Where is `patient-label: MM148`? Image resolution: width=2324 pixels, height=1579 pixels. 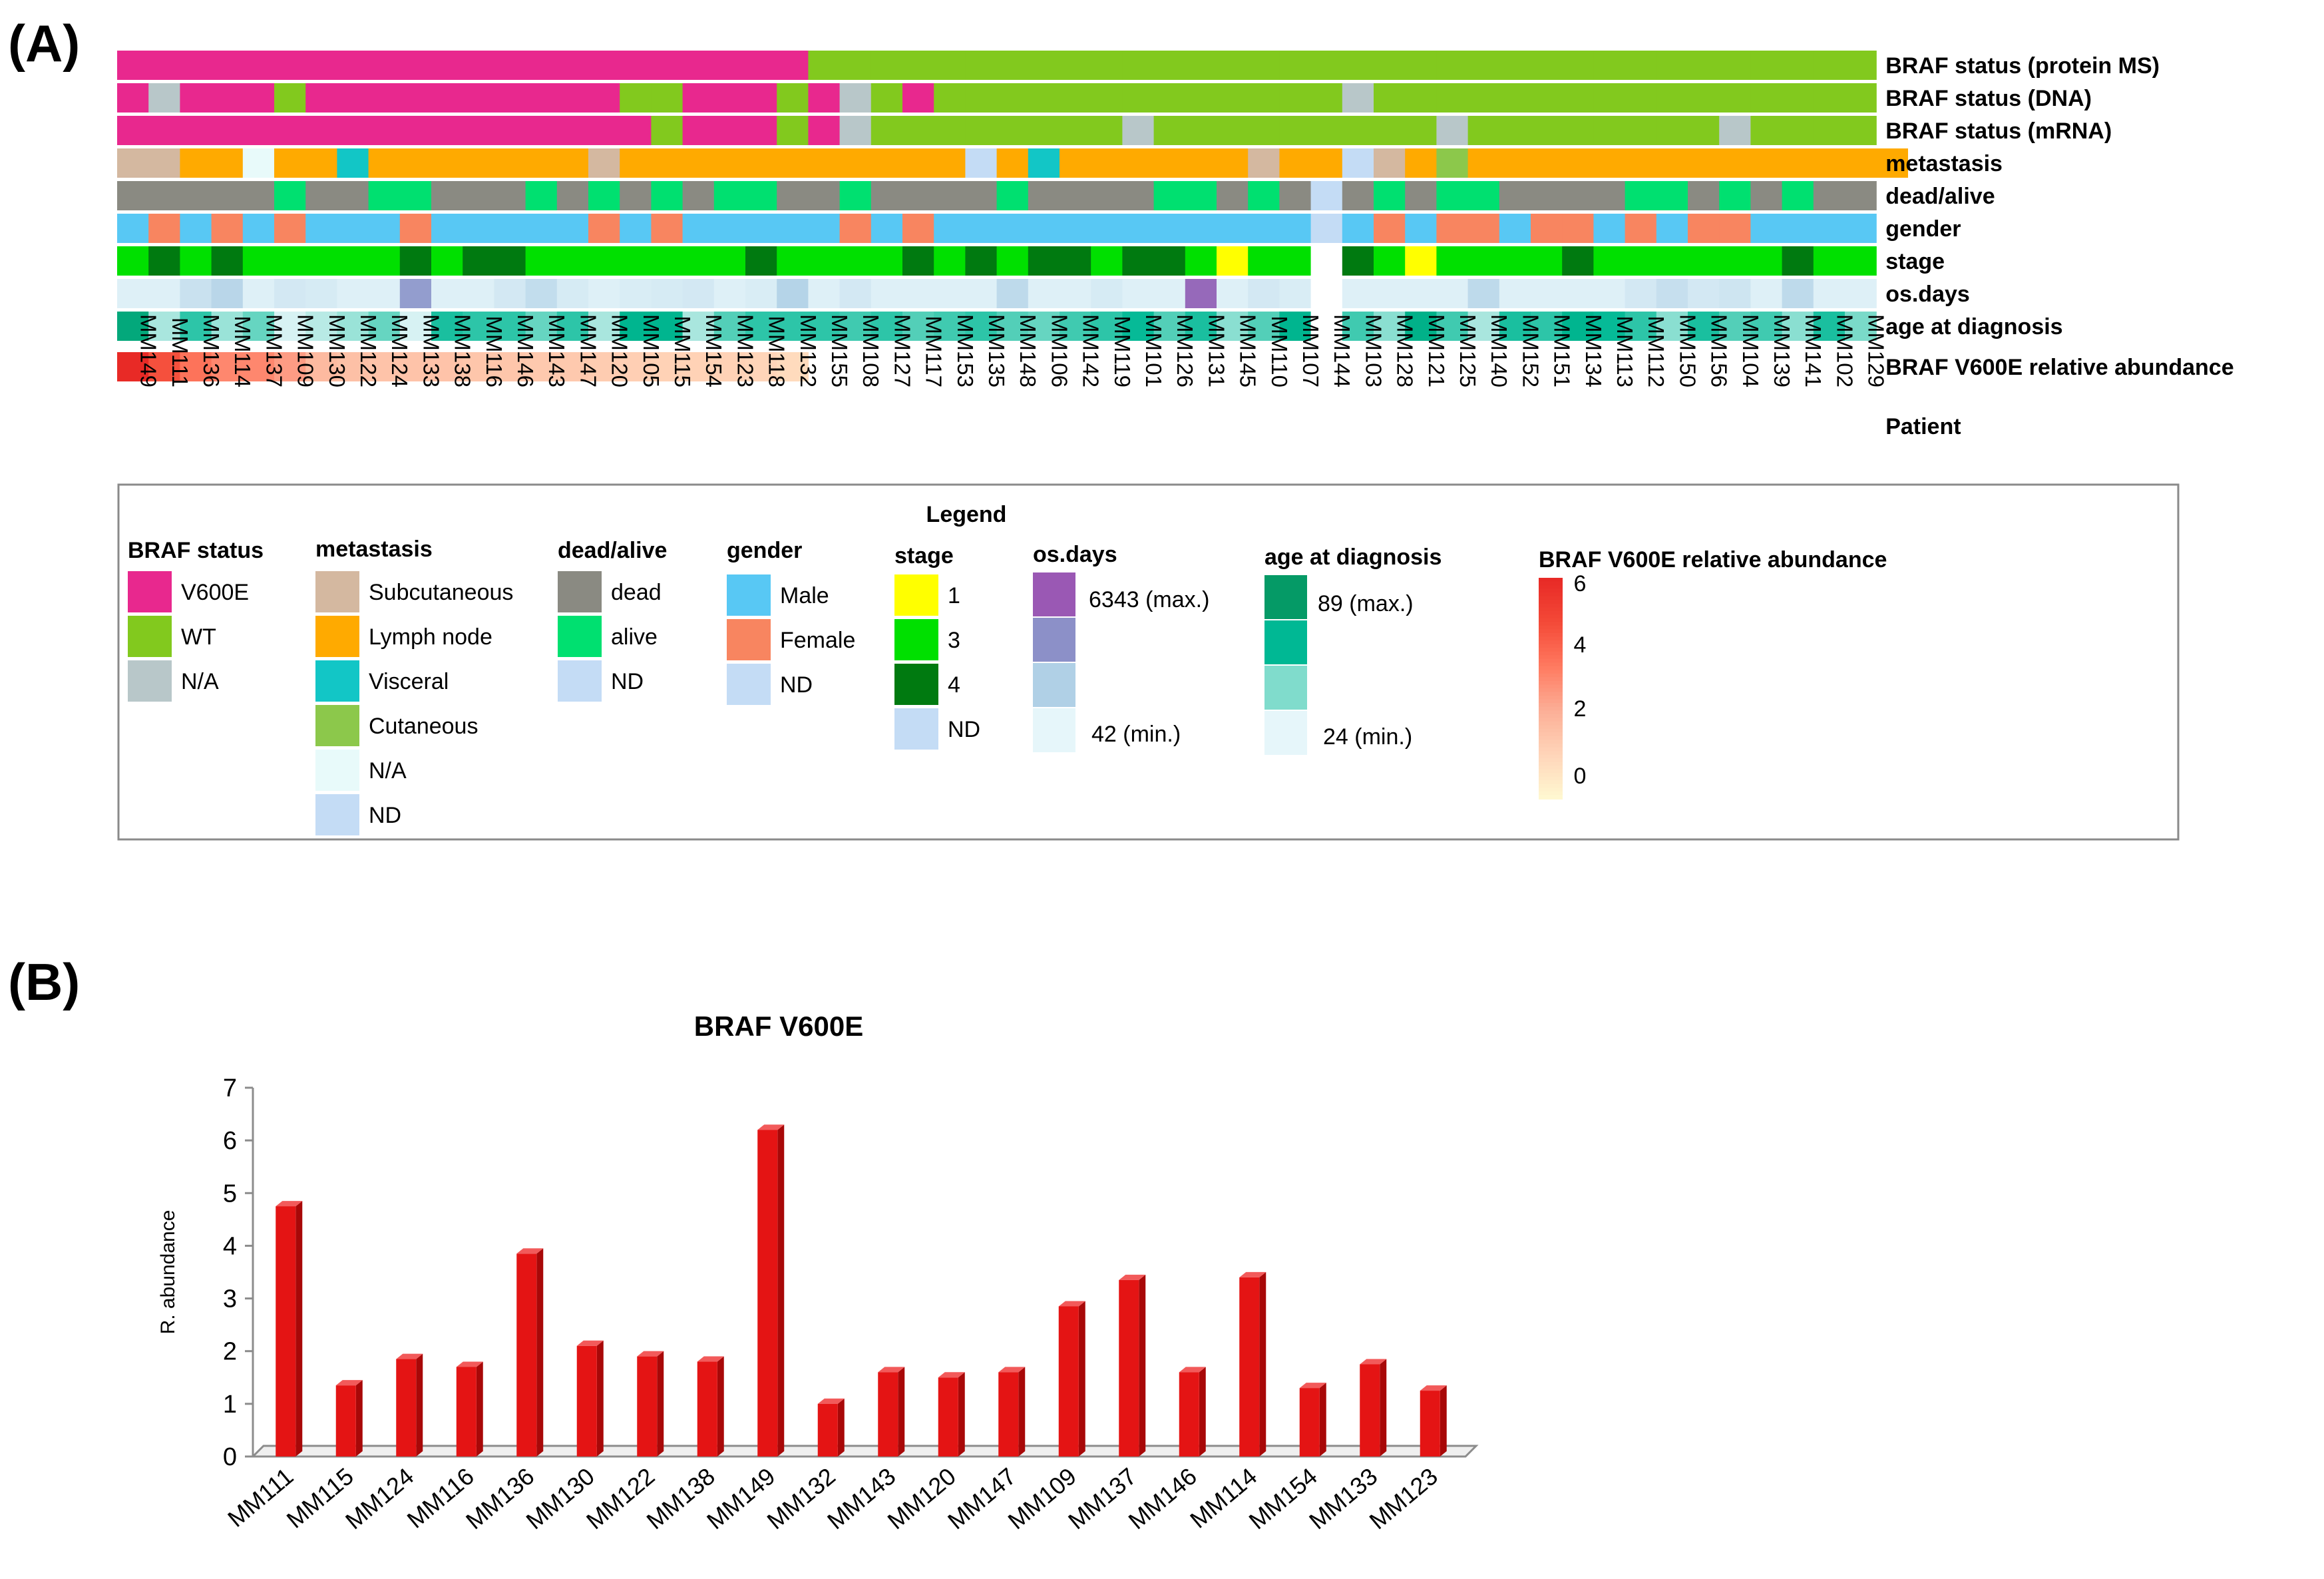
patient-label: MM148 is located at coordinates (1028, 351).